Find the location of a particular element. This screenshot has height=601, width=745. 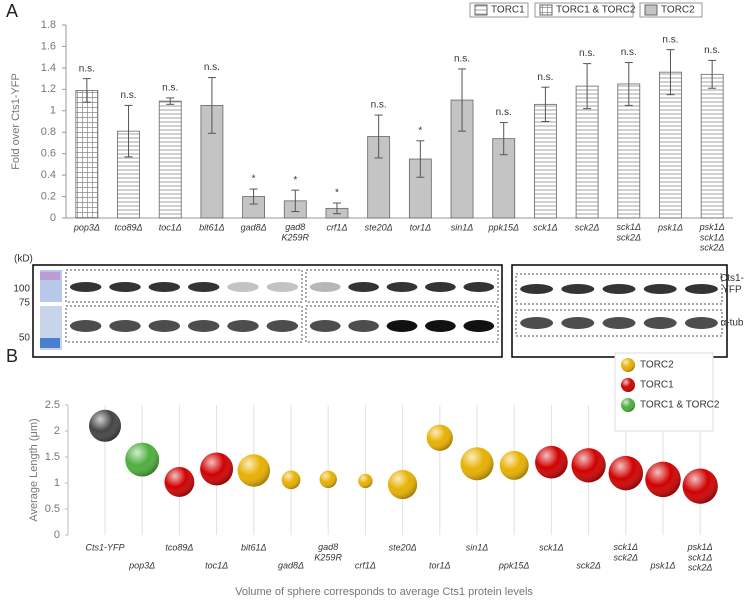

y-tick-label: 0.5 is located at coordinates (52, 509).